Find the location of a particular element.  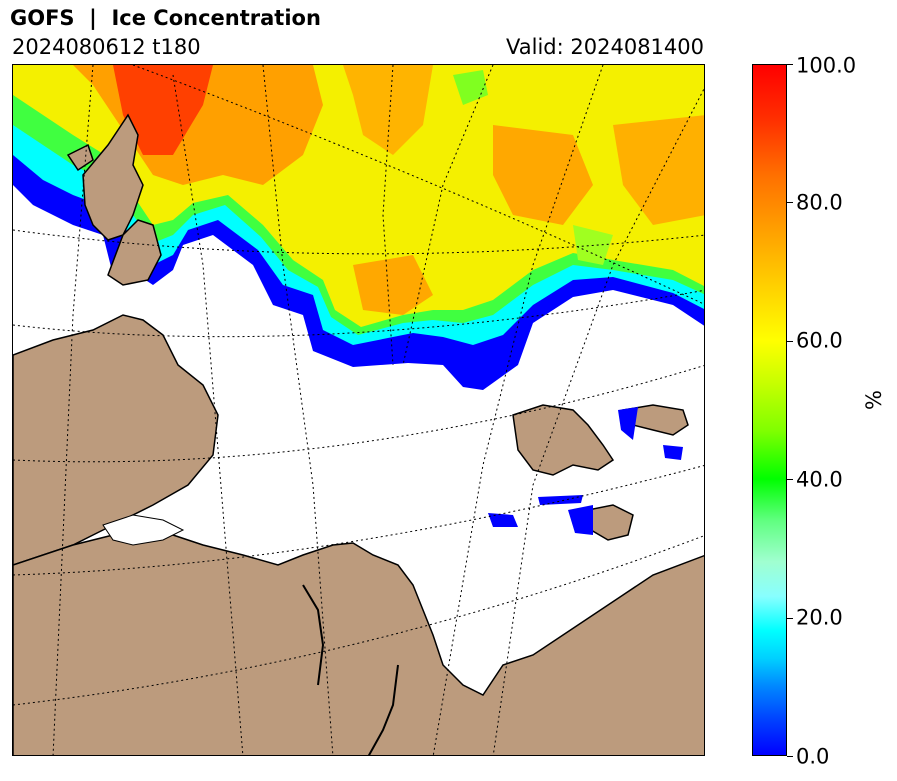

valid-time-label: Valid: 2024081400 is located at coordinates (605, 47).